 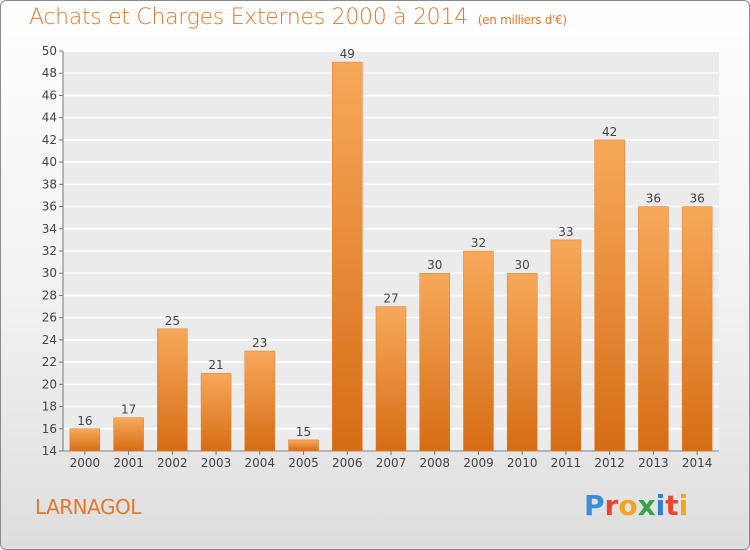 What do you see at coordinates (478, 463) in the screenshot?
I see `x-tick-label: 2009` at bounding box center [478, 463].